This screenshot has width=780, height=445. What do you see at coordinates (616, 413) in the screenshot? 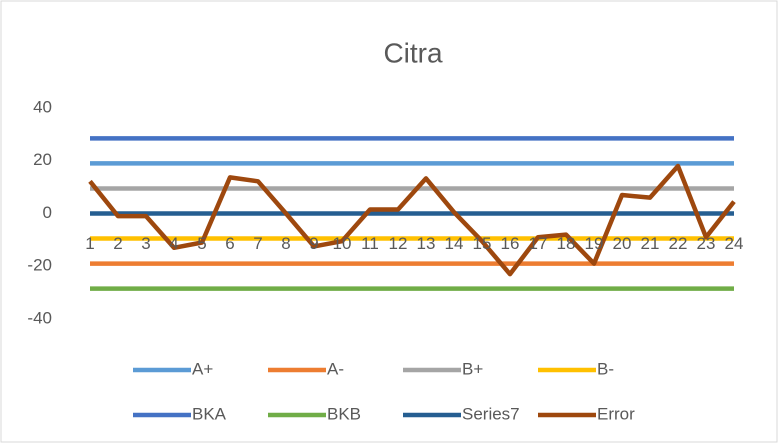
I see `legend-label: Error` at bounding box center [616, 413].